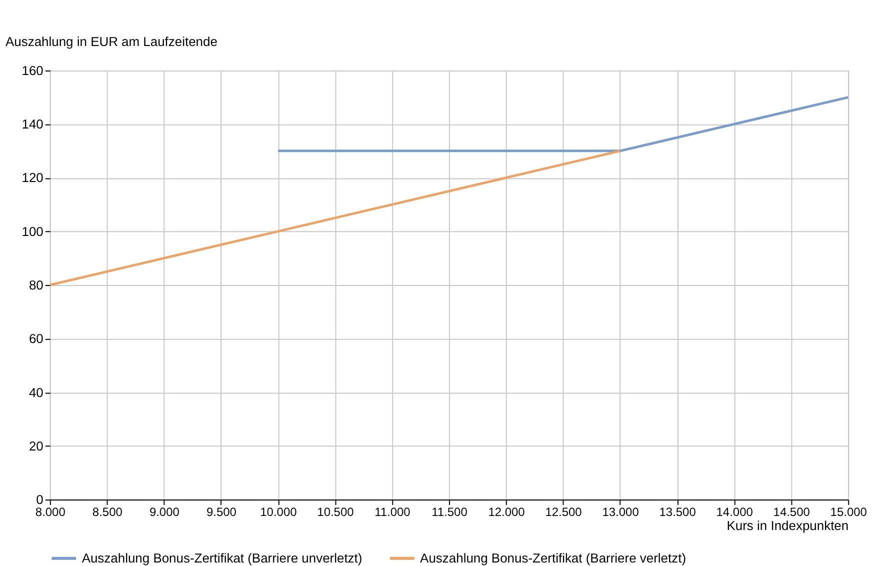  Describe the element at coordinates (111, 42) in the screenshot. I see `y-axis-title: Auszahlung in EUR am Laufzeitende` at that location.